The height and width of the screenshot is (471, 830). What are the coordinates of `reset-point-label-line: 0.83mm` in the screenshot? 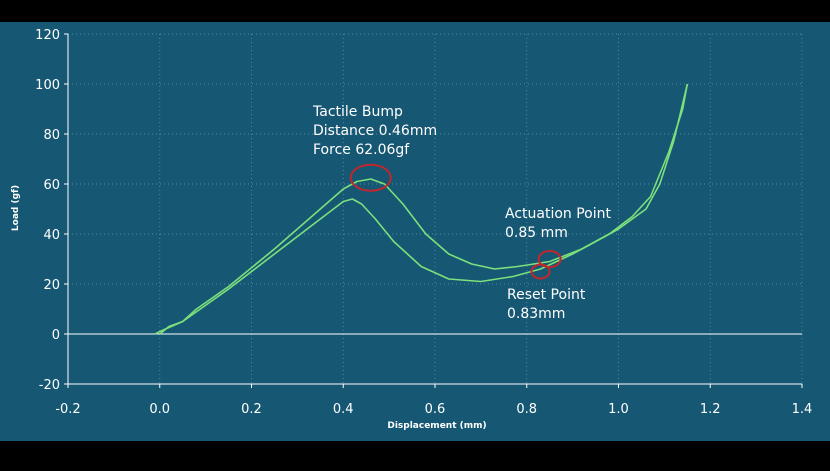 It's located at (536, 314).